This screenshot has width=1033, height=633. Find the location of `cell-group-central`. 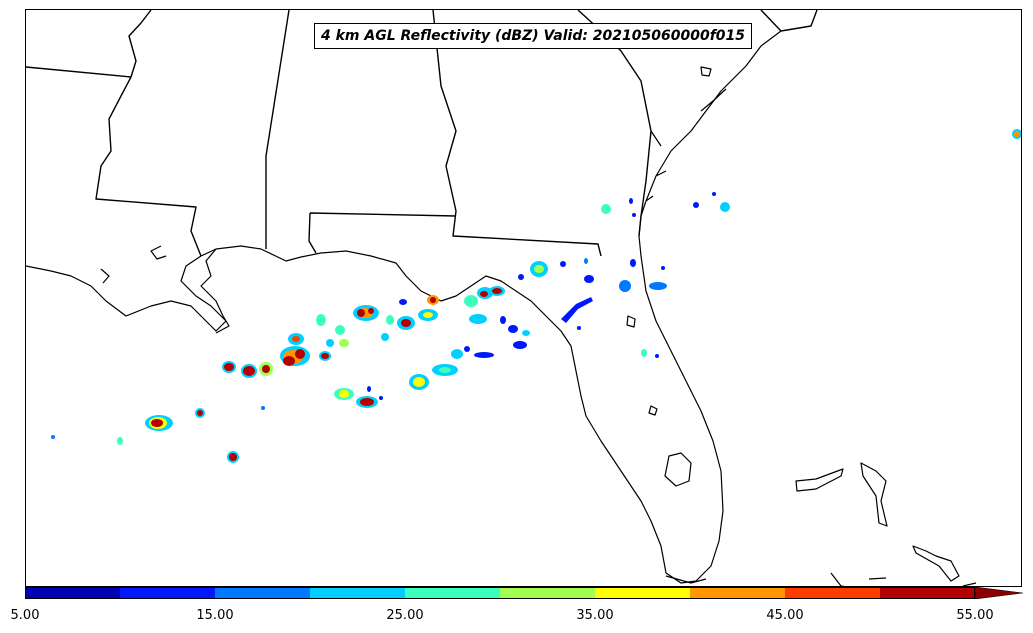

cell-group-central is located at coordinates (350, 352).